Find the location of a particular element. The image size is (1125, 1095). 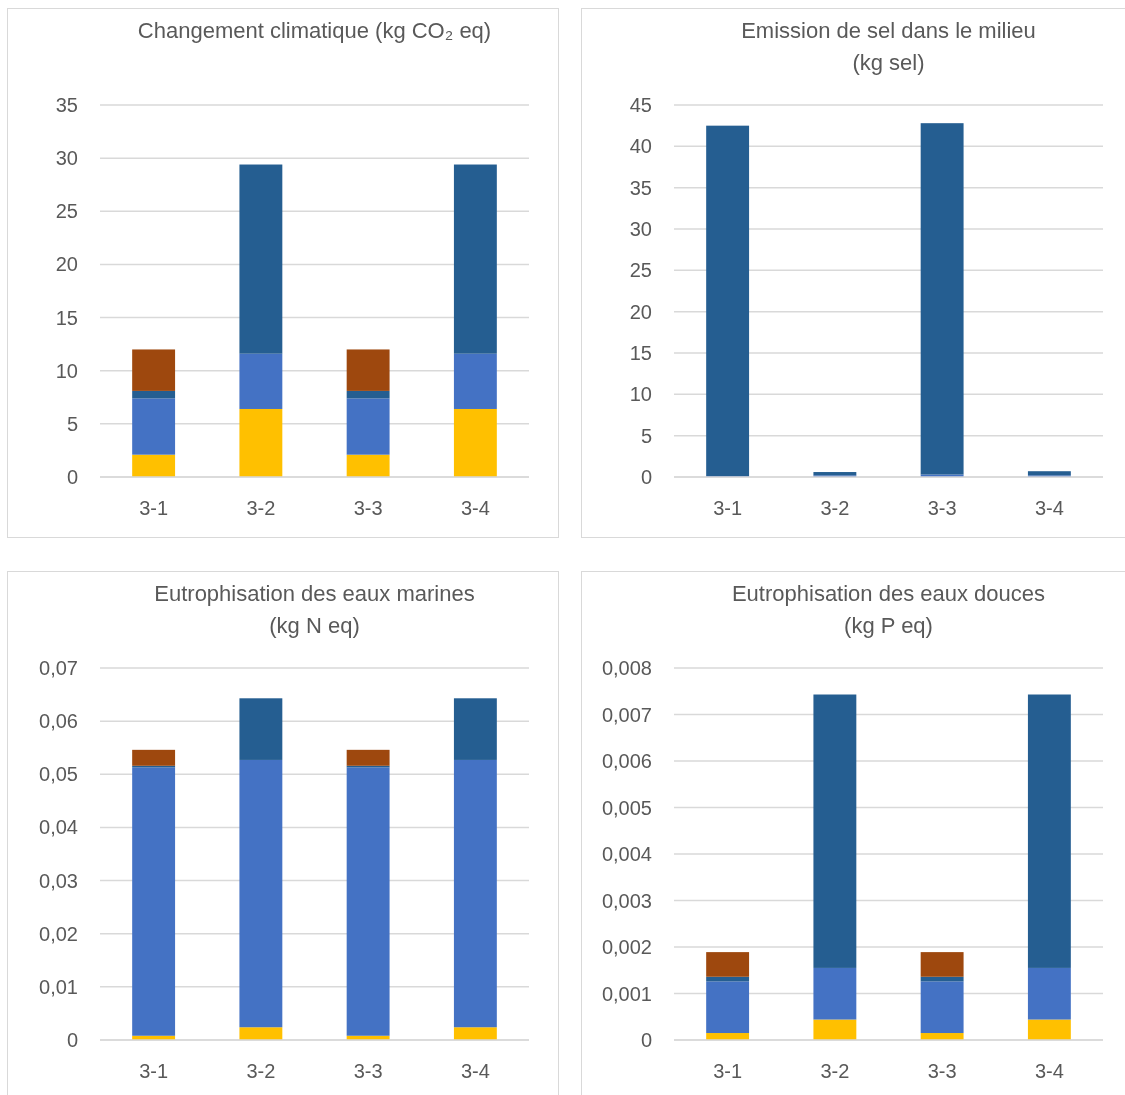

y-tick-label: 0,06 is located at coordinates (58, 721).